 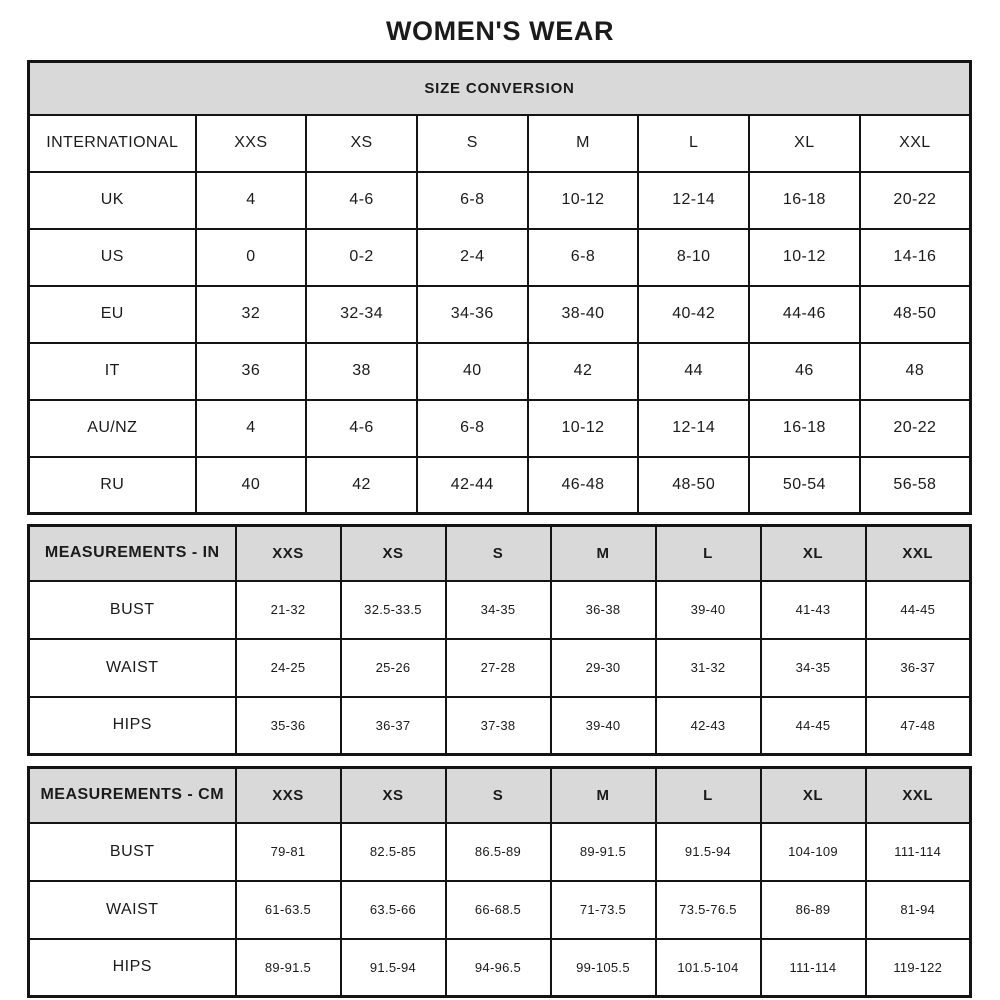 What do you see at coordinates (393, 967) in the screenshot?
I see `value-cell: 91.5-94` at bounding box center [393, 967].